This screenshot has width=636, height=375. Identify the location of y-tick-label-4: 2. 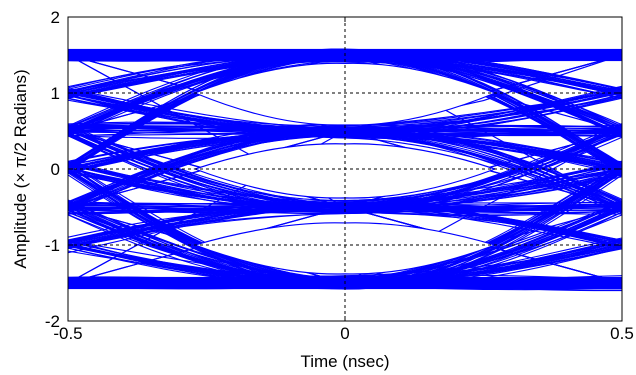
(55, 17).